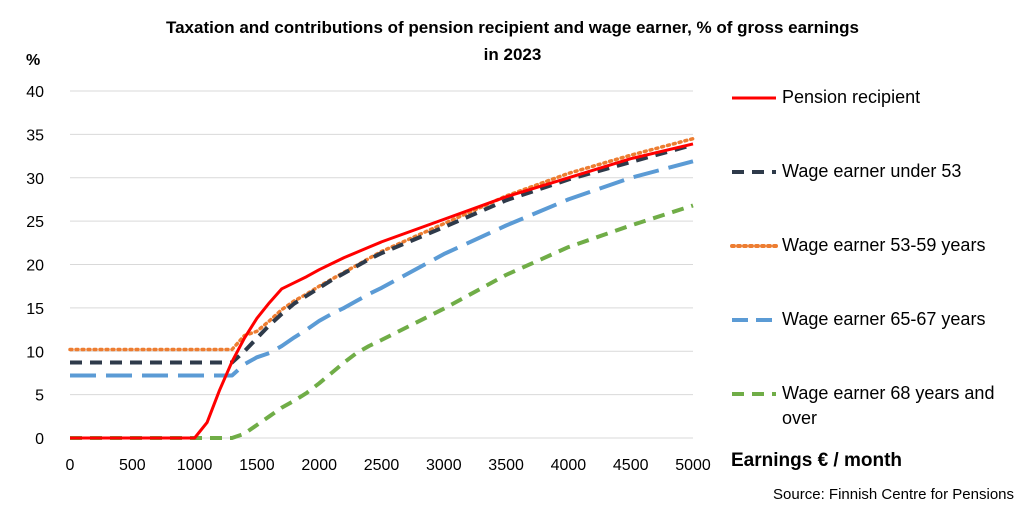  I want to click on y-axis-ticks: 0 5 10 15 20 25 30 35 40, so click(35, 266).